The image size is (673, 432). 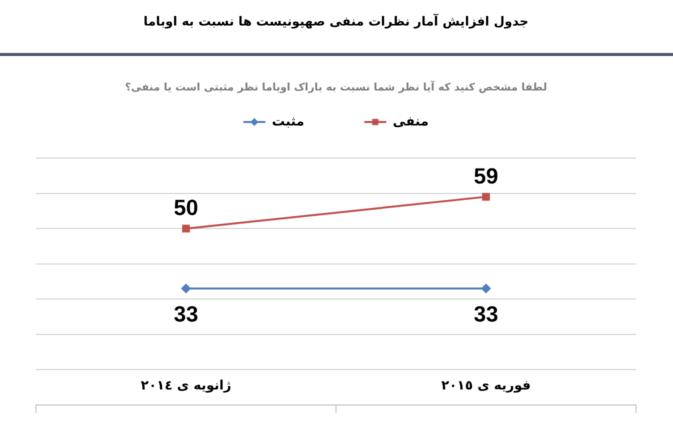 I want to click on chart-subtitle: لطفا مشخص کنید که آیا نظر شما نسبت به باراک اوباما نظر مثبتی است یا منفی؟, so click(x=336, y=87).